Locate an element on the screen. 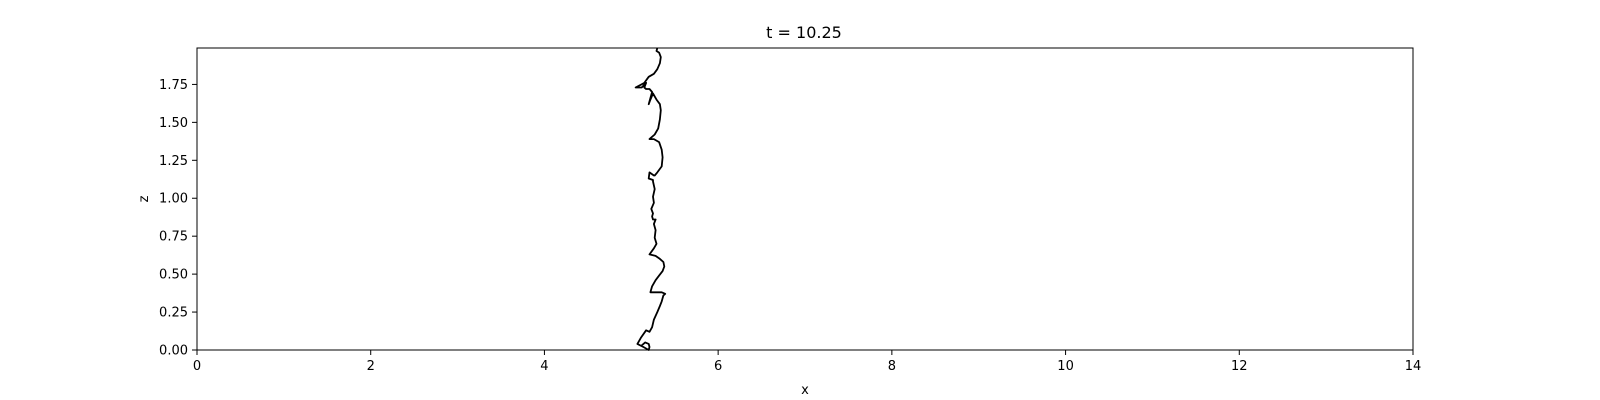 The width and height of the screenshot is (1600, 400). y-tick-label: 1.75 is located at coordinates (173, 85).